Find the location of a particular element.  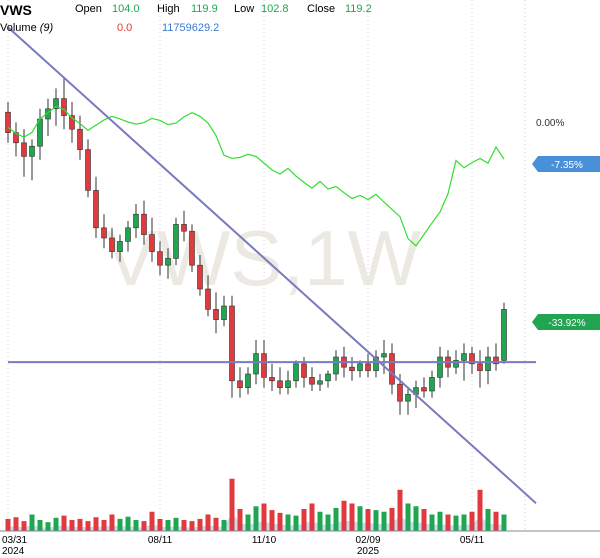

volume-value: 11759629.2 is located at coordinates (191, 28).